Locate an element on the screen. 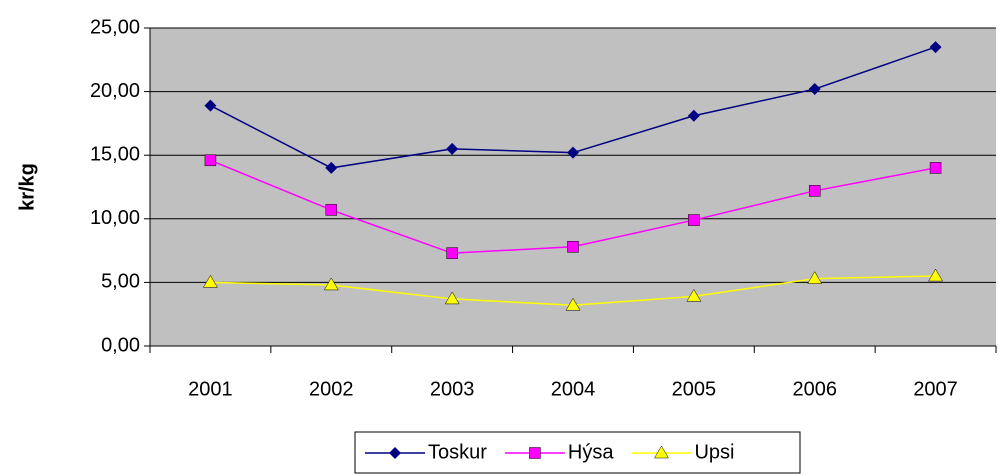 The height and width of the screenshot is (475, 999). legend-label: Upsi is located at coordinates (714, 452).